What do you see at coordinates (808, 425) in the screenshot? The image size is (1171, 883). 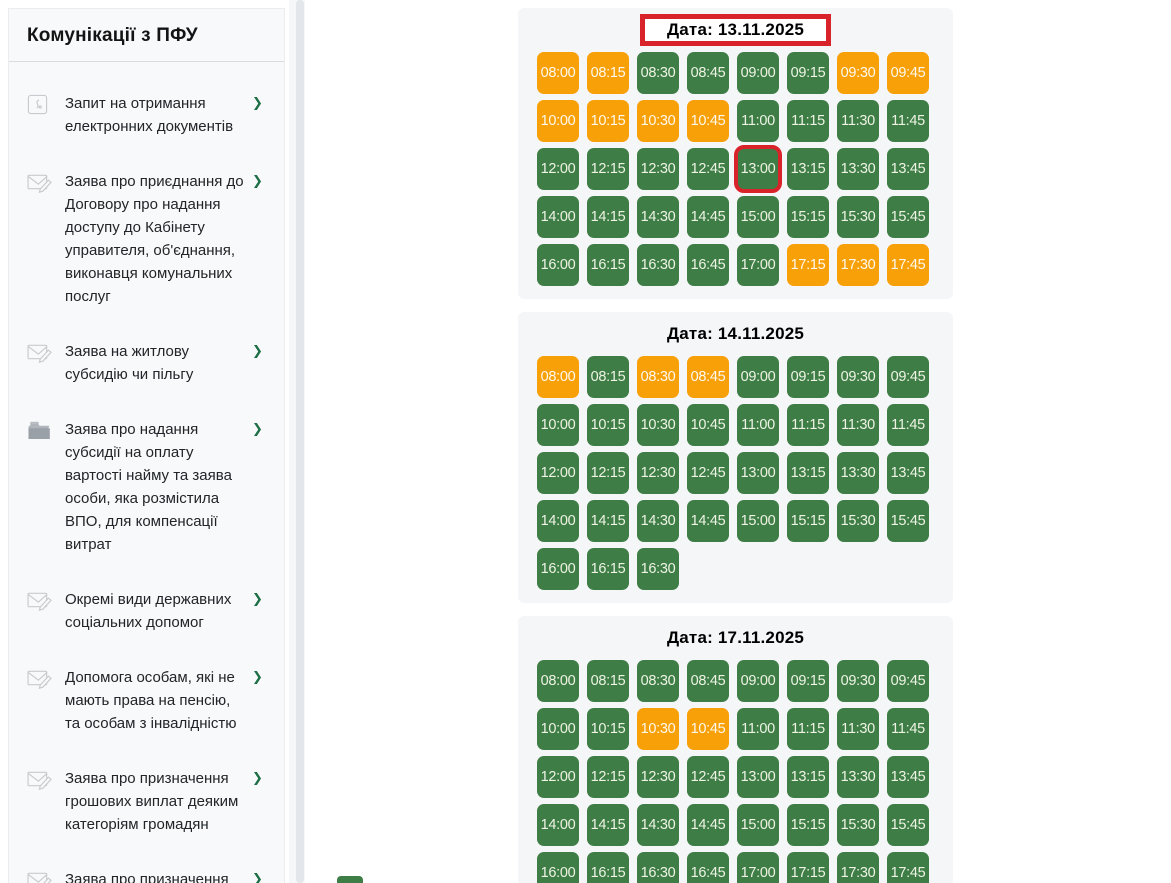 I see `time-slot-button: 11:15` at bounding box center [808, 425].